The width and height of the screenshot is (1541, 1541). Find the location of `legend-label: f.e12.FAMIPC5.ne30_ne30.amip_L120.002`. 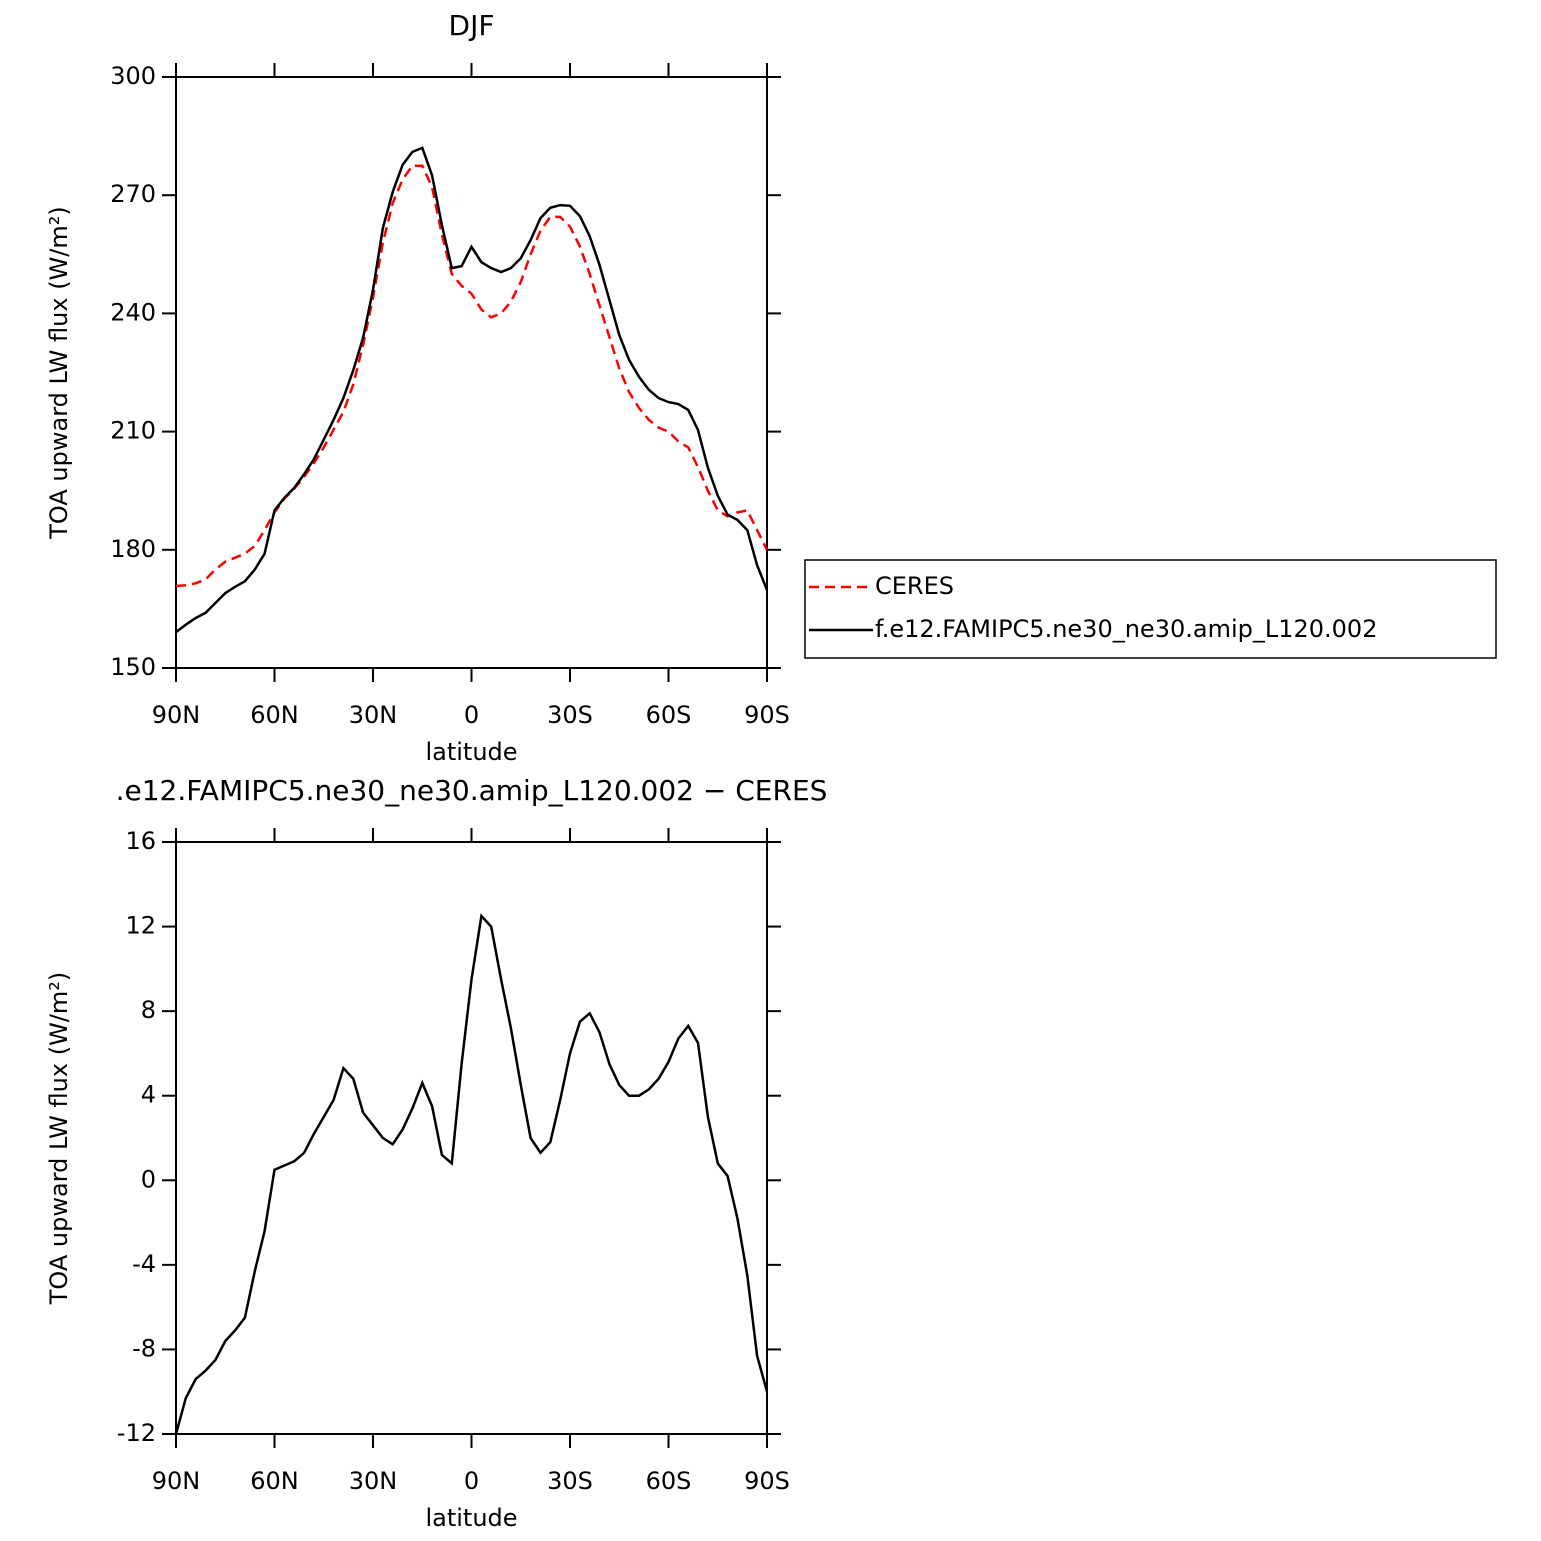

legend-label: f.e12.FAMIPC5.ne30_ne30.amip_L120.002 is located at coordinates (1126, 629).